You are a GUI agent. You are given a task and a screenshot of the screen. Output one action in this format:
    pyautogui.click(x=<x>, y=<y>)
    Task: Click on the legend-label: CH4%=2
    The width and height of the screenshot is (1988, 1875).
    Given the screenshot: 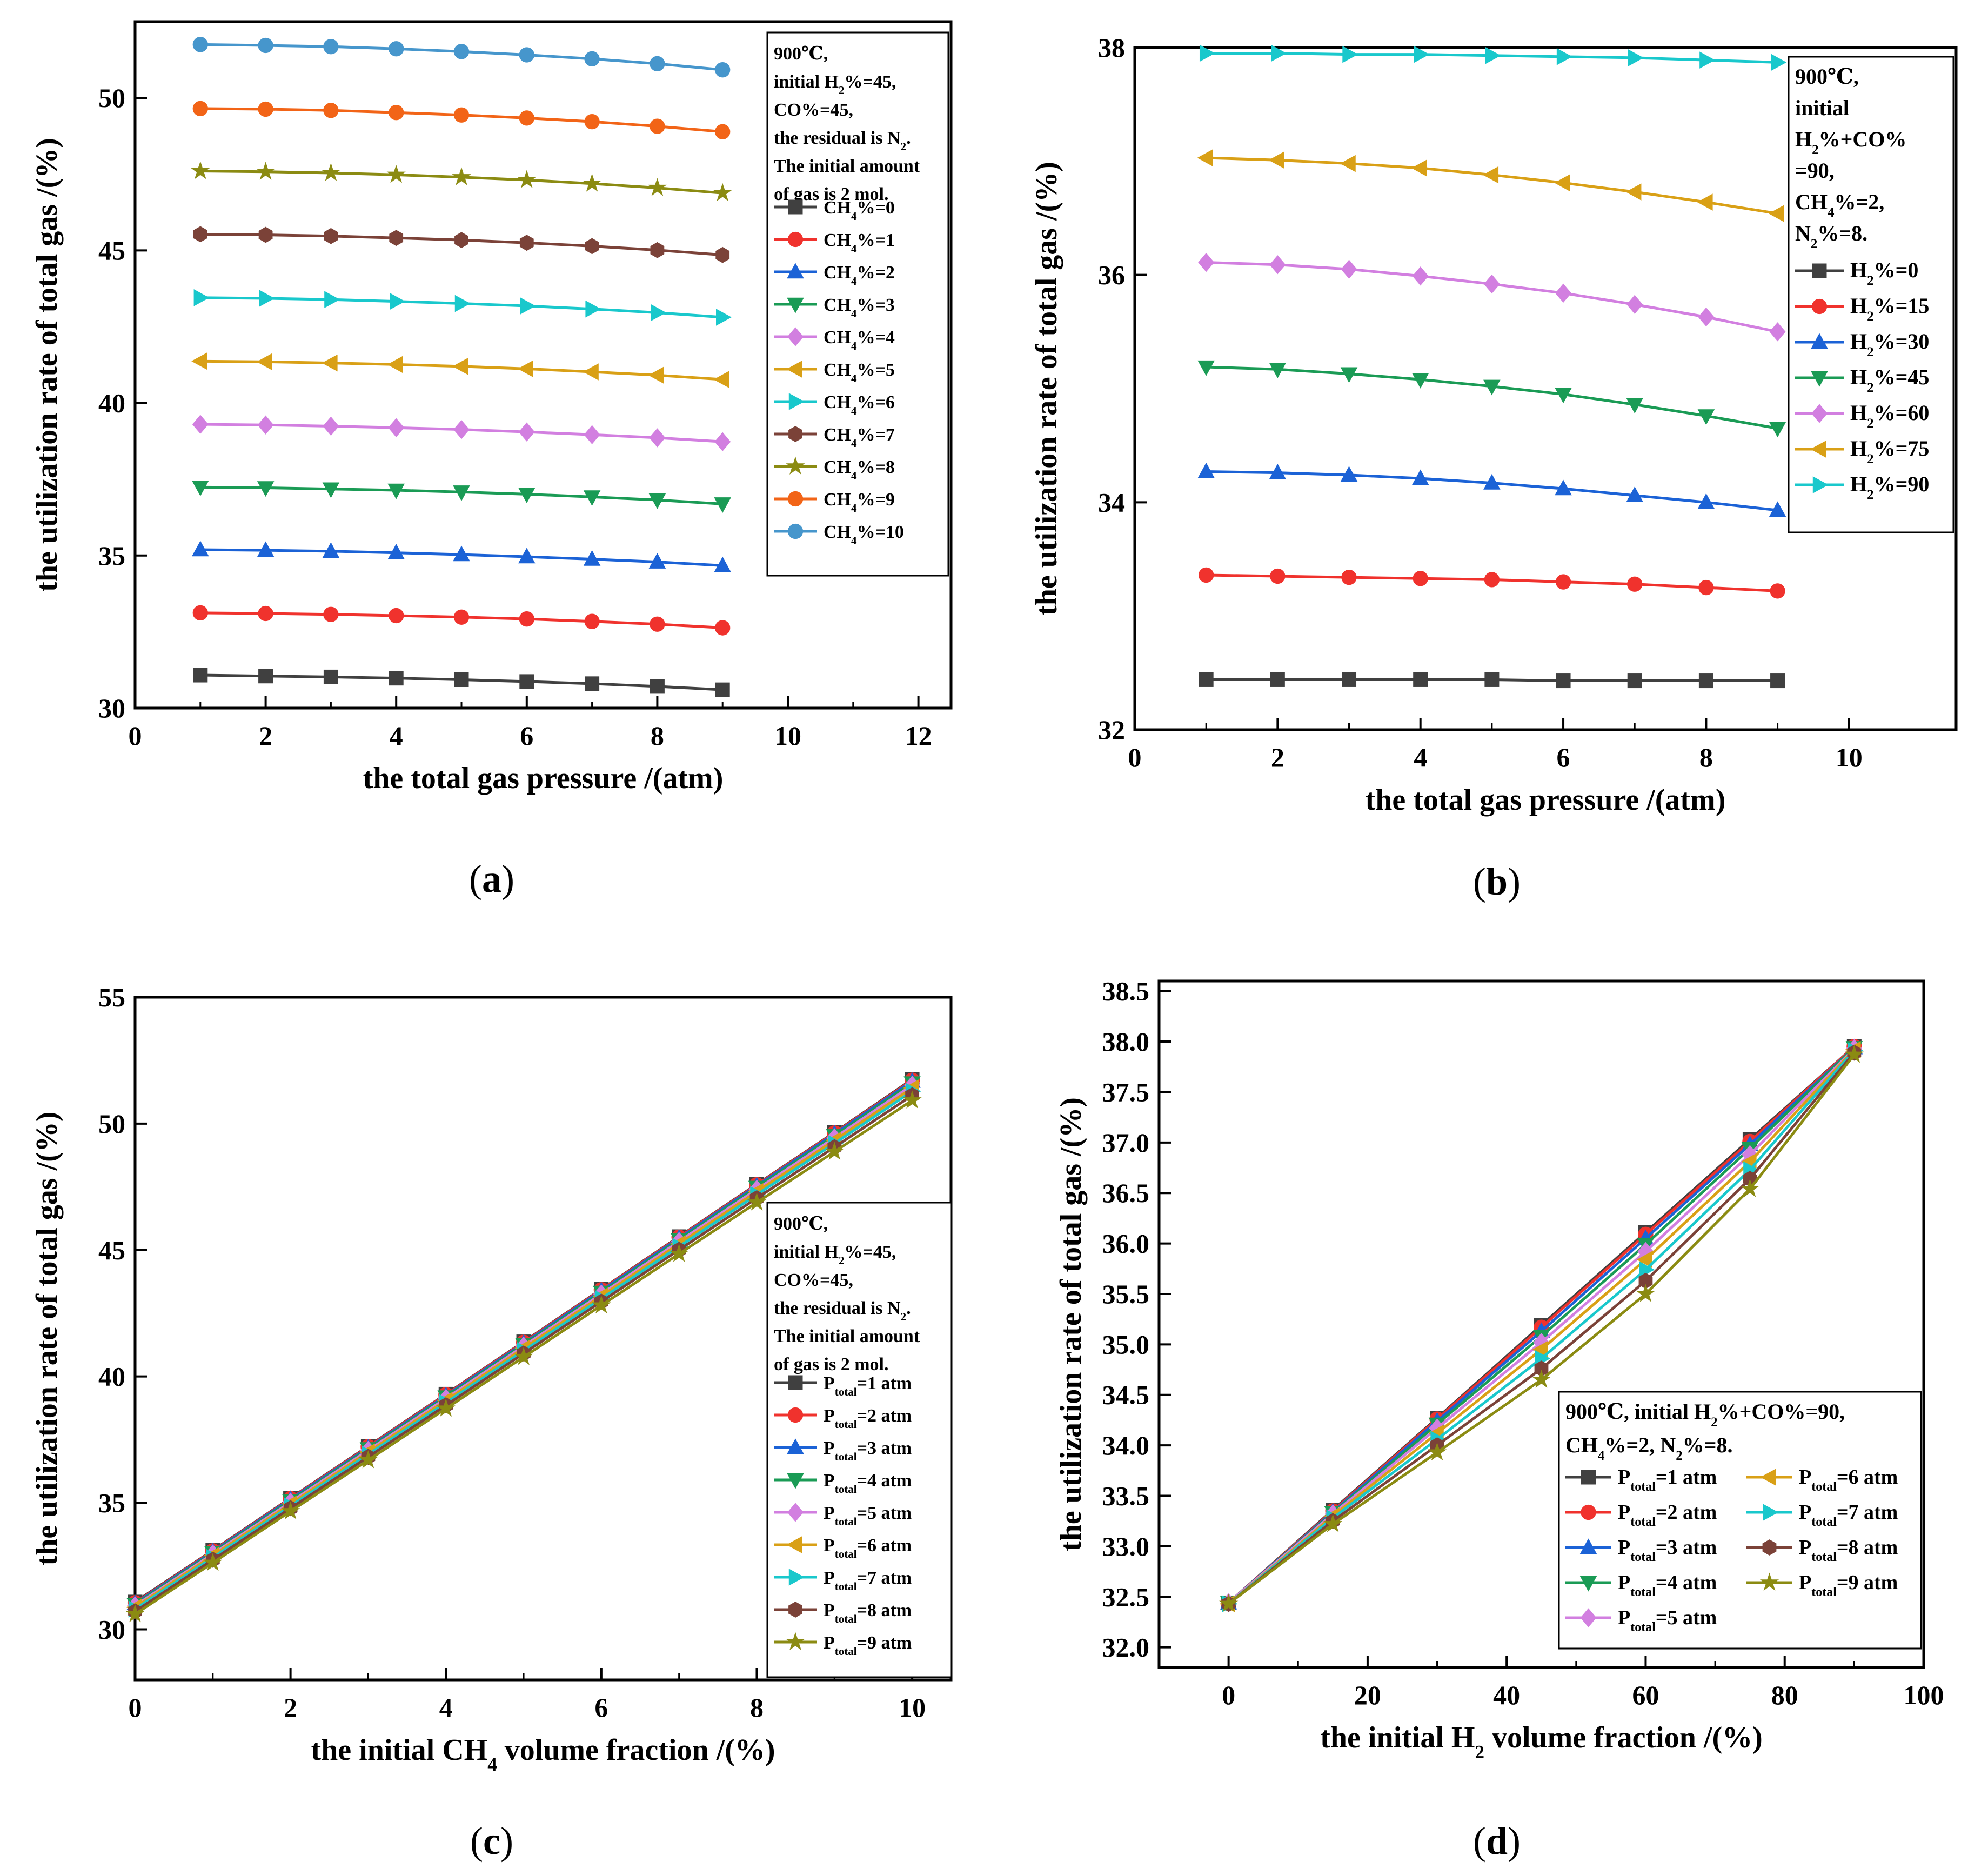 What is the action you would take?
    pyautogui.click(x=859, y=276)
    